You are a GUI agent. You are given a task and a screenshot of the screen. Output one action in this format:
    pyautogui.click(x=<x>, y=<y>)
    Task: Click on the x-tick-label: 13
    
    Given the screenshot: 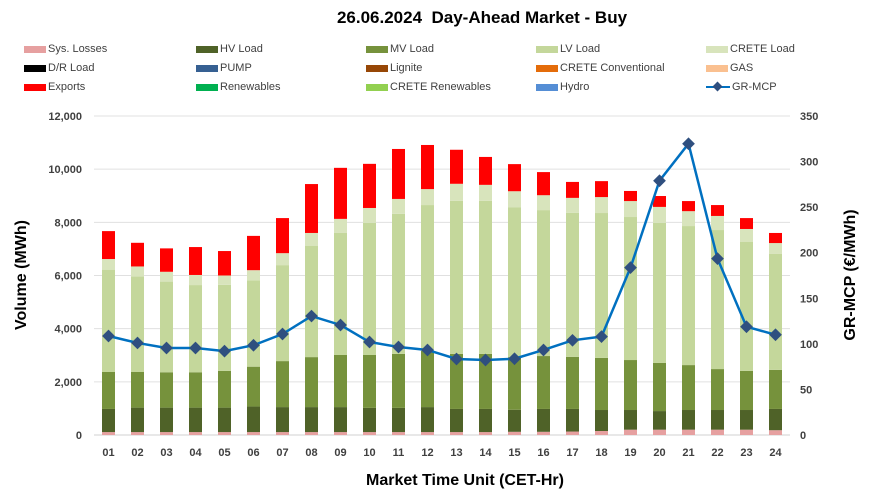 What is the action you would take?
    pyautogui.click(x=456, y=453)
    